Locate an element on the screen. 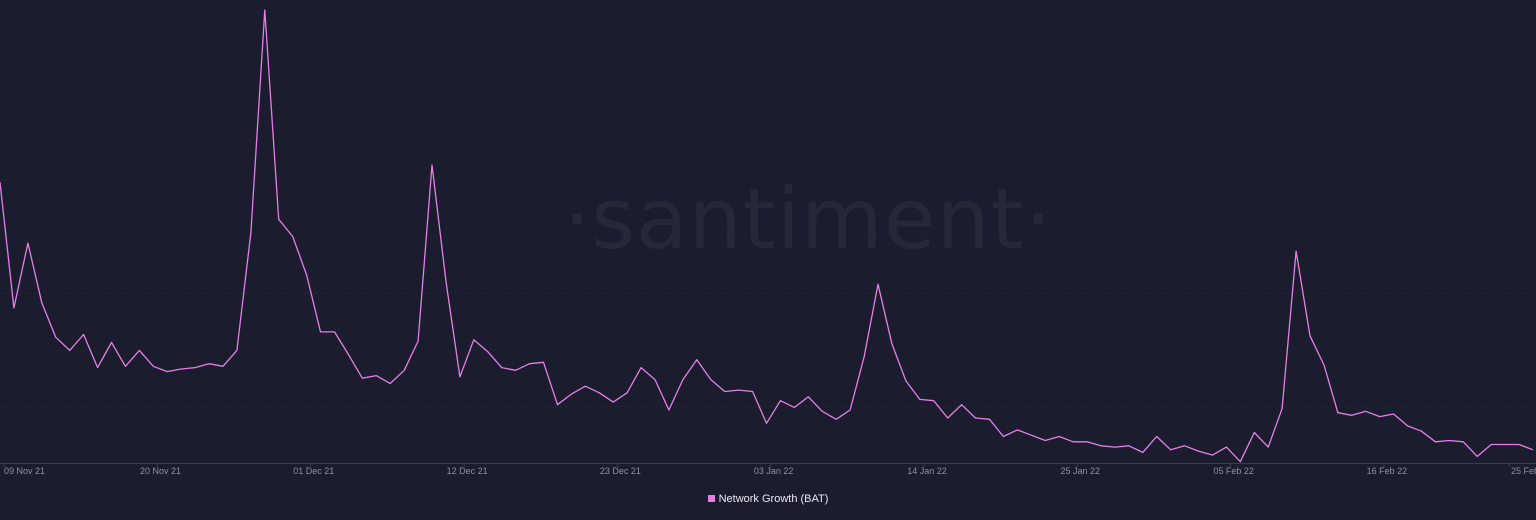  x-tick-label: 23 Dec 21 is located at coordinates (620, 471).